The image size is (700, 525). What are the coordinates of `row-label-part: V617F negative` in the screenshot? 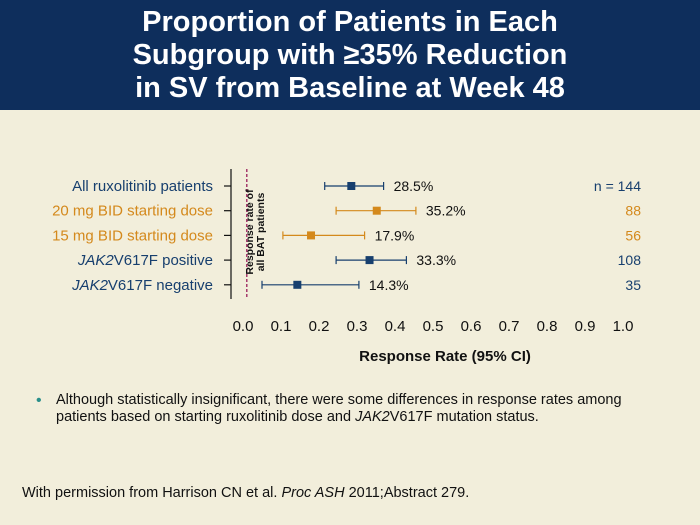 It's located at (160, 285).